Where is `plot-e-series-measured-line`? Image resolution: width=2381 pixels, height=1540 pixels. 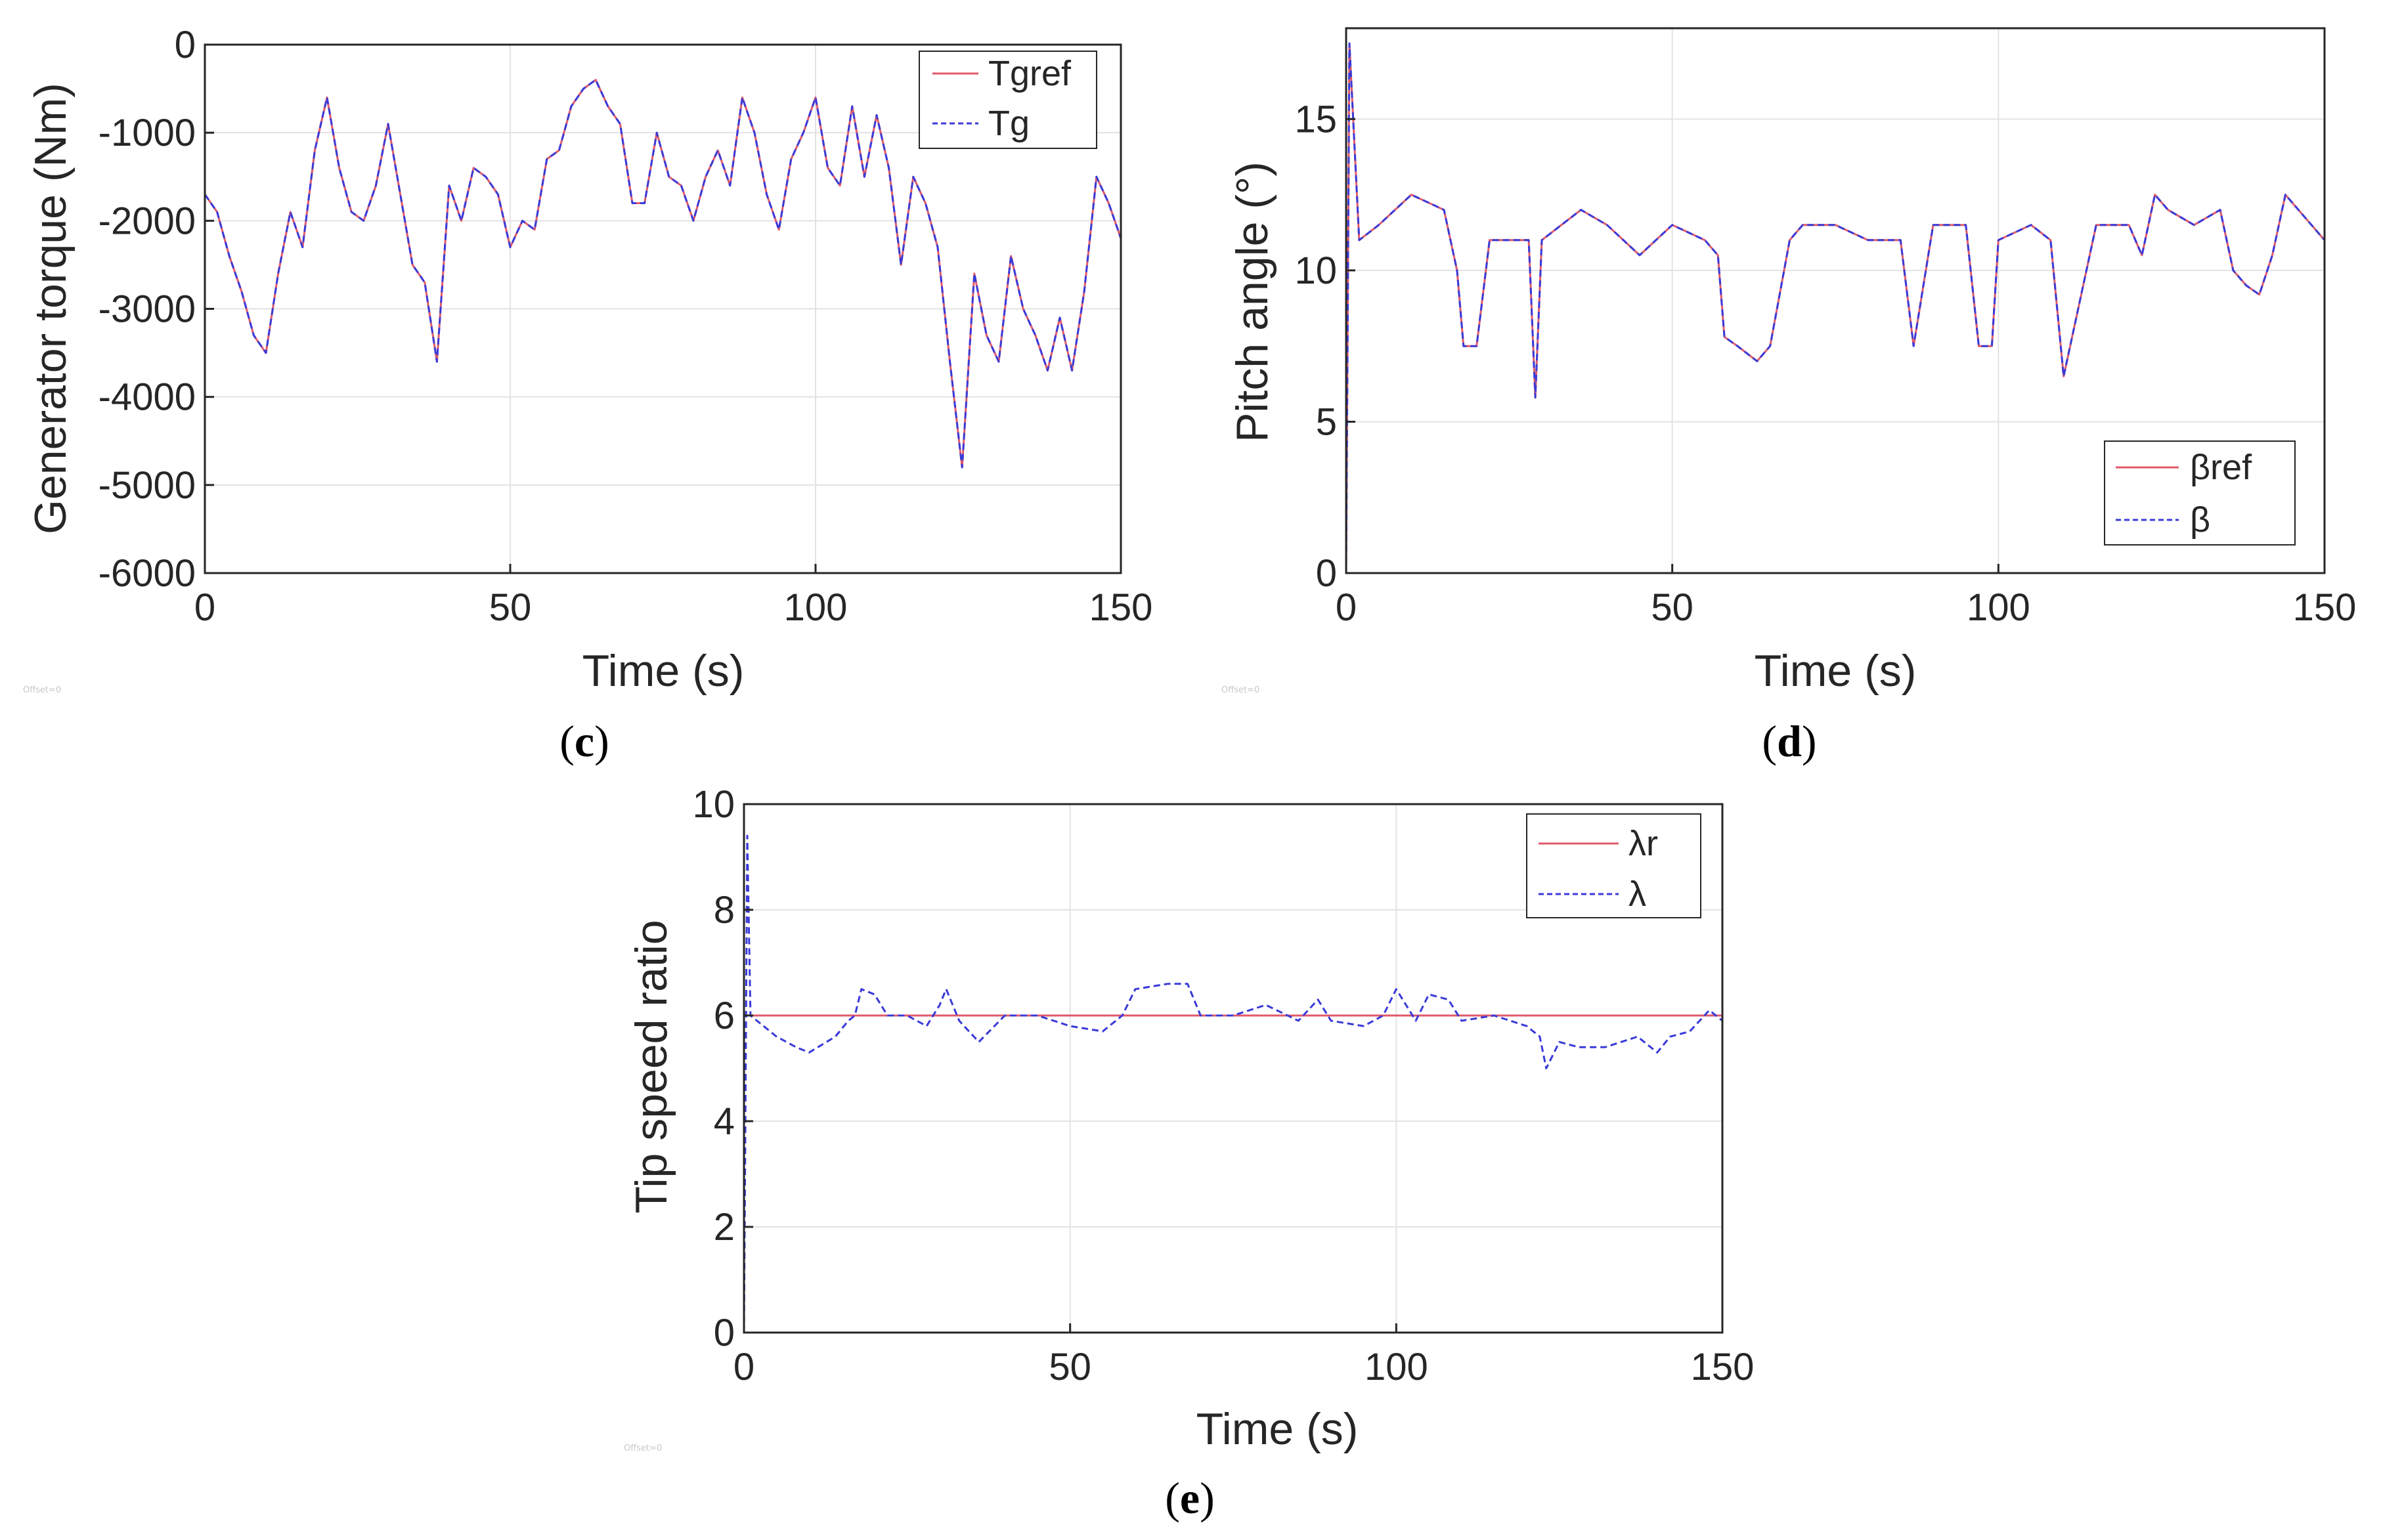
plot-e-series-measured-line is located at coordinates (1233, 1083).